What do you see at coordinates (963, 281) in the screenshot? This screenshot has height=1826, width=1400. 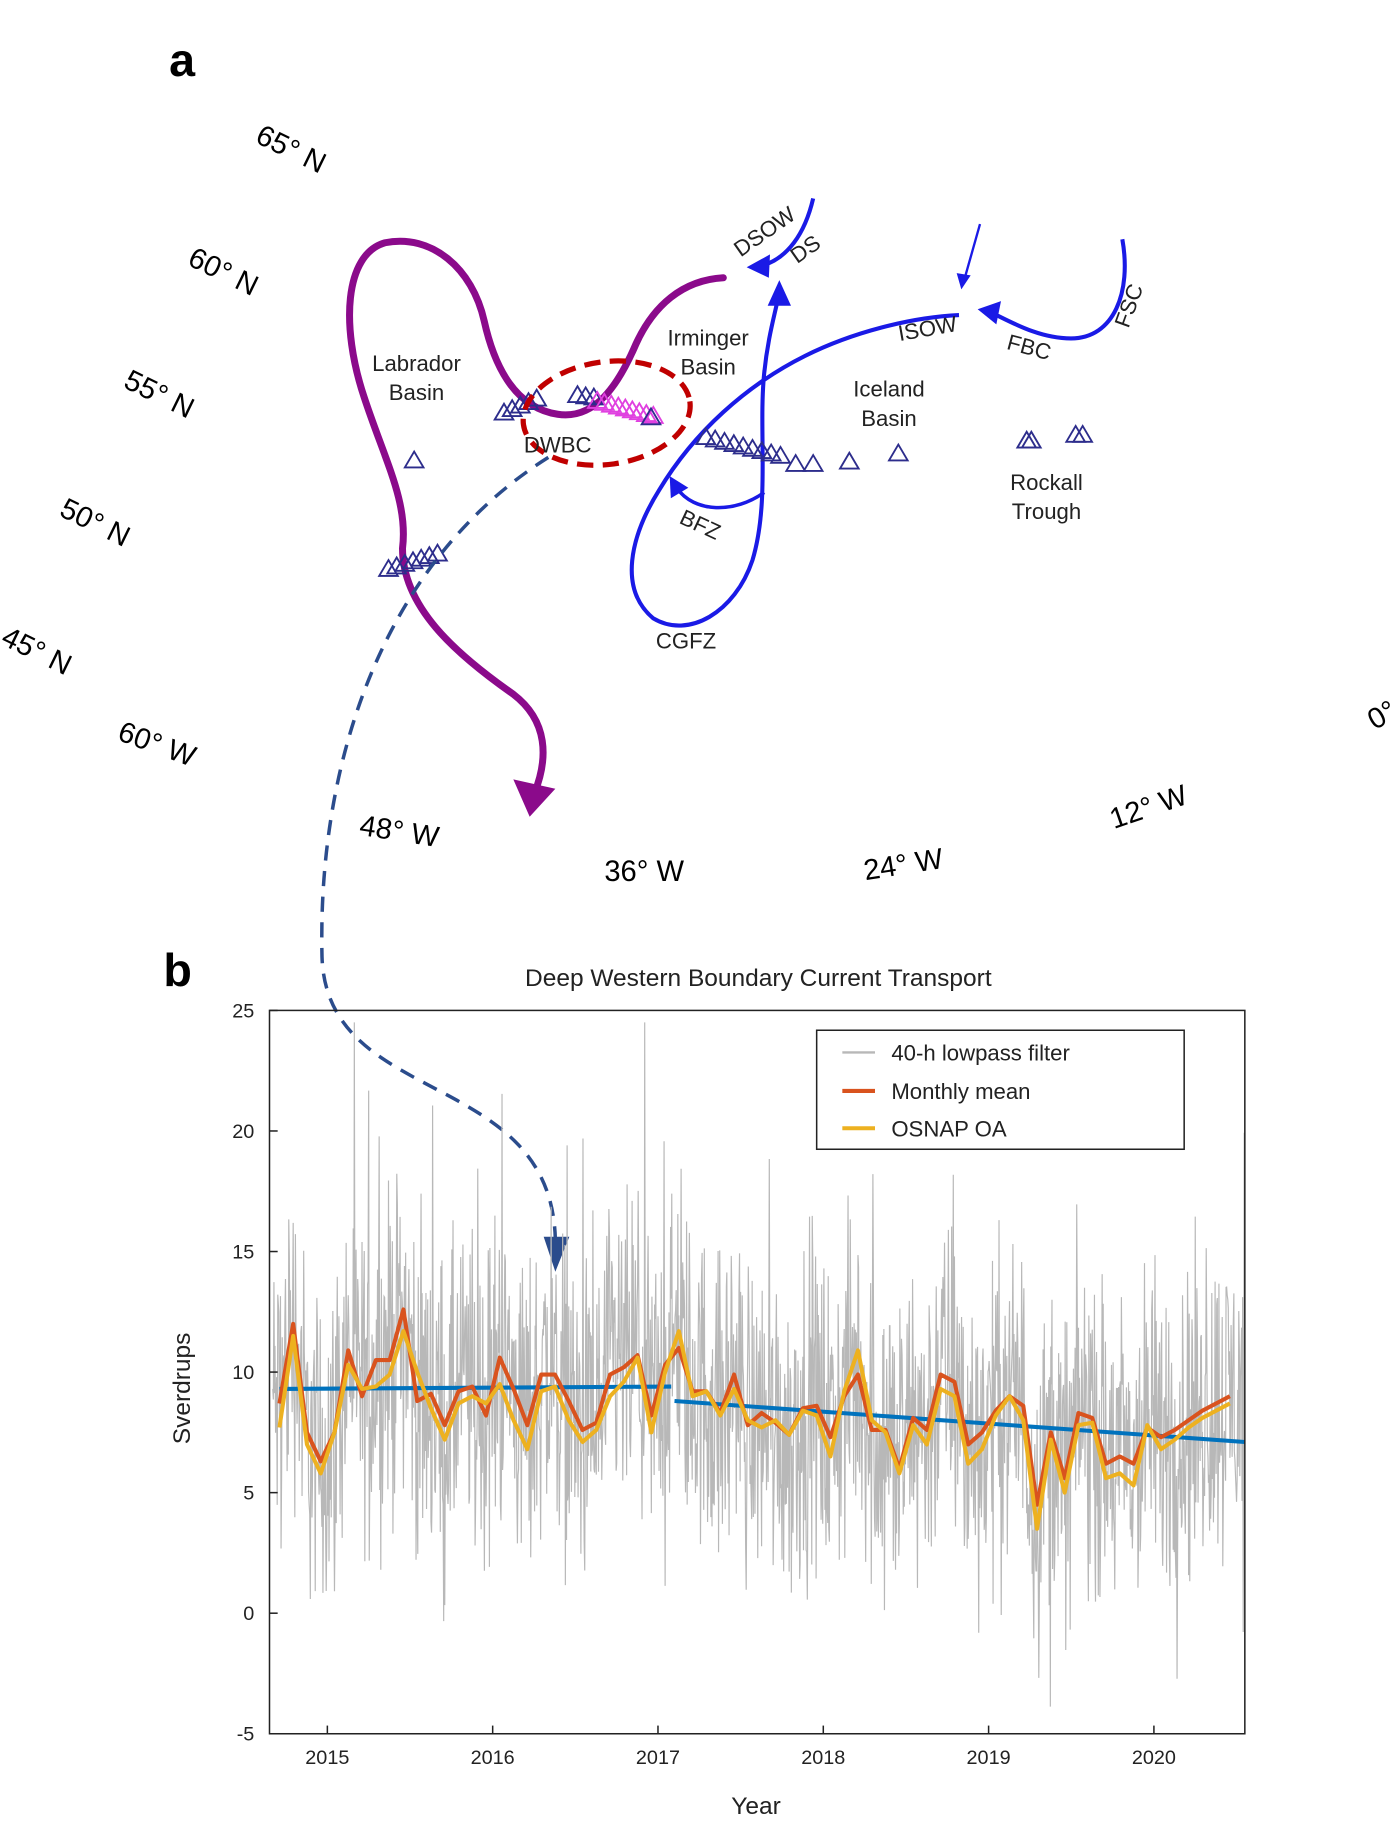 I see `overflow-thin-arrowhead-icon` at bounding box center [963, 281].